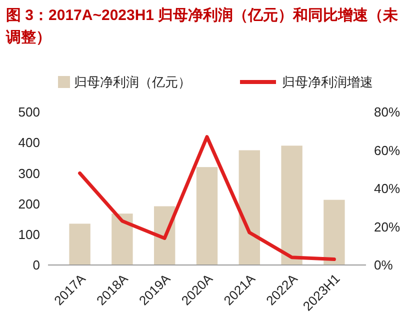 Image resolution: width=418 pixels, height=335 pixels. I want to click on y-tick-label: 300, so click(29, 173).